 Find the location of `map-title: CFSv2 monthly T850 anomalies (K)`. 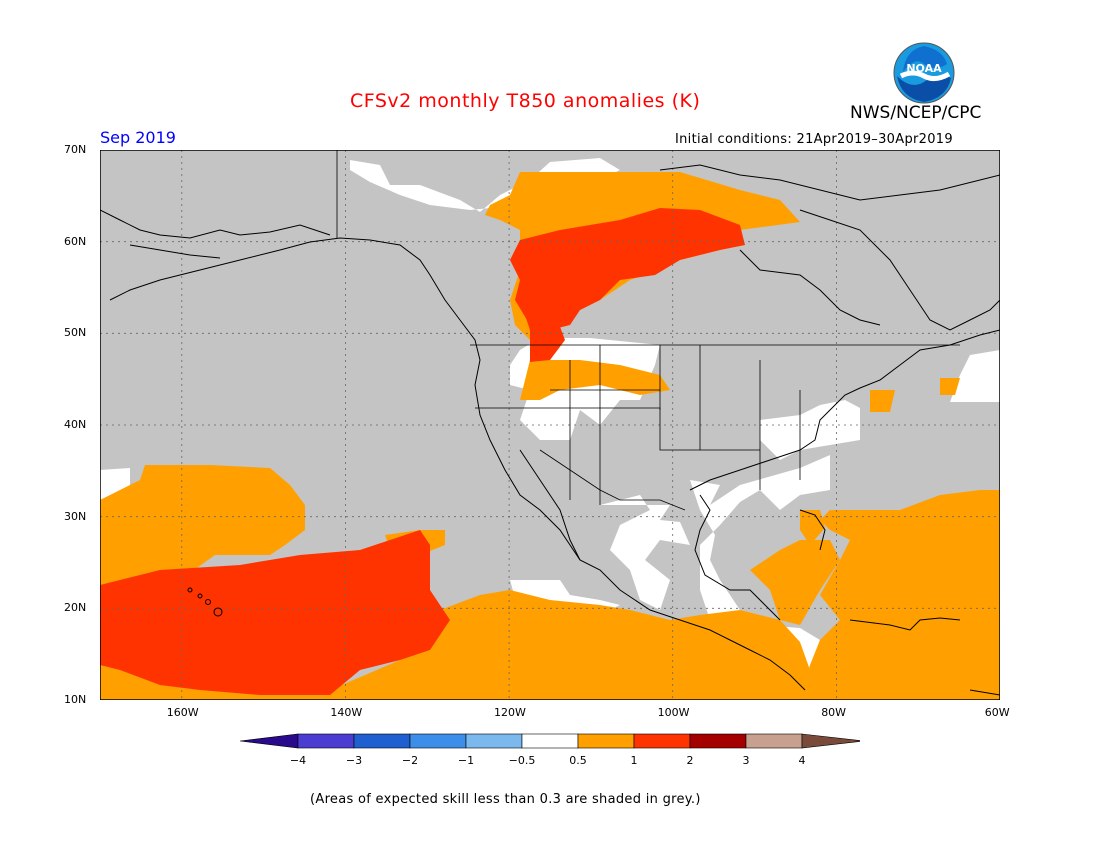

map-title: CFSv2 monthly T850 anomalies (K) is located at coordinates (525, 101).